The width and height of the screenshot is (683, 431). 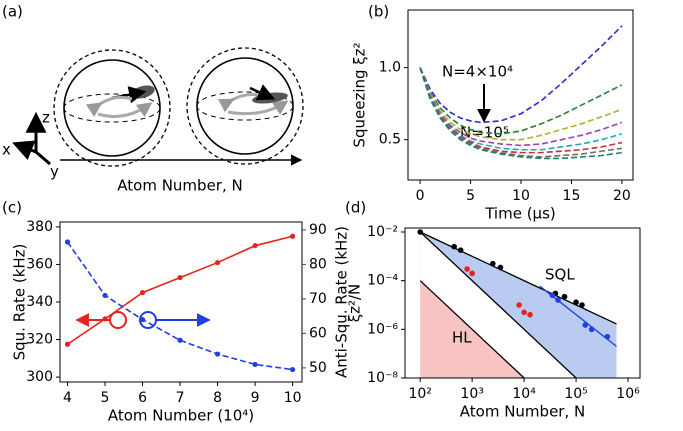 What do you see at coordinates (67, 398) in the screenshot?
I see `x-tick-label: 4` at bounding box center [67, 398].